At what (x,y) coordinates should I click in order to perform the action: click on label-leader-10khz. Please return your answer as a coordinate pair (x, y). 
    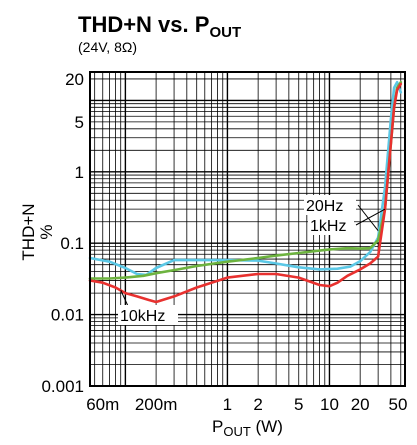
    Looking at the image, I should click on (124, 298).